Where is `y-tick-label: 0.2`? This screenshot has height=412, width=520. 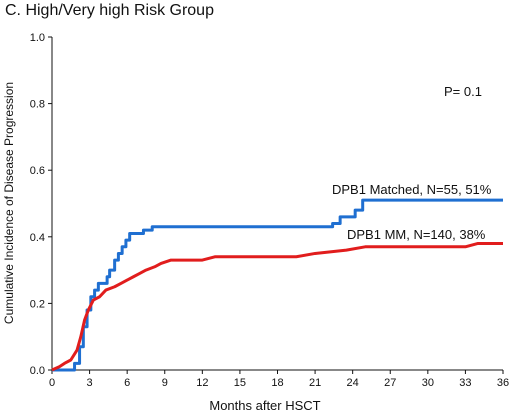
y-tick-label: 0.2 is located at coordinates (37, 304).